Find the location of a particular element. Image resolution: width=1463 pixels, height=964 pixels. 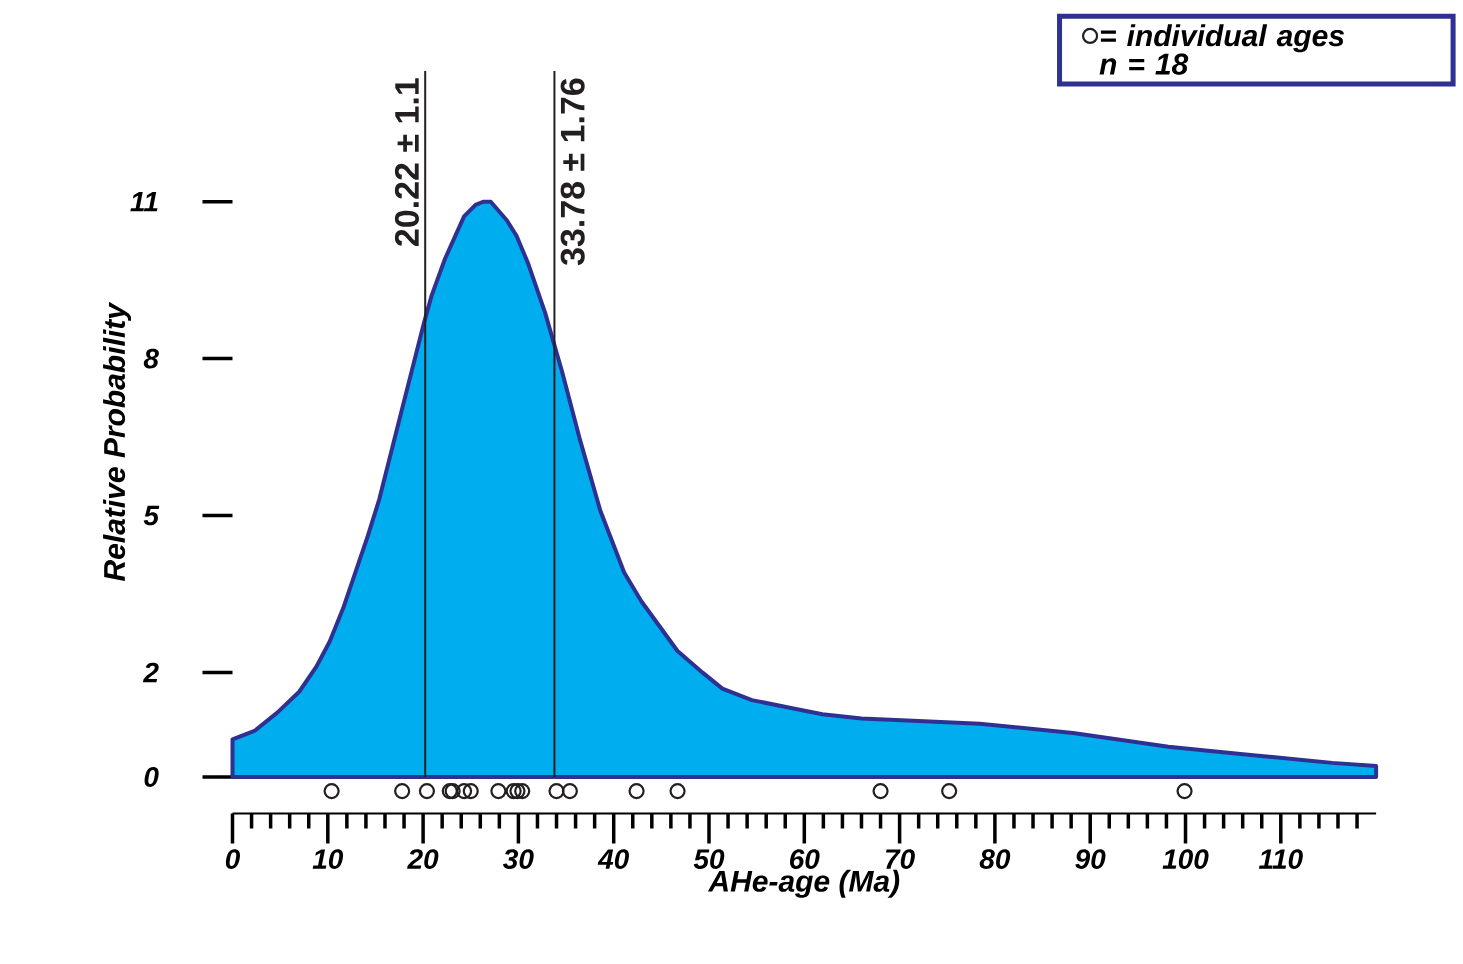

annotation: n = 18 is located at coordinates (1144, 64).